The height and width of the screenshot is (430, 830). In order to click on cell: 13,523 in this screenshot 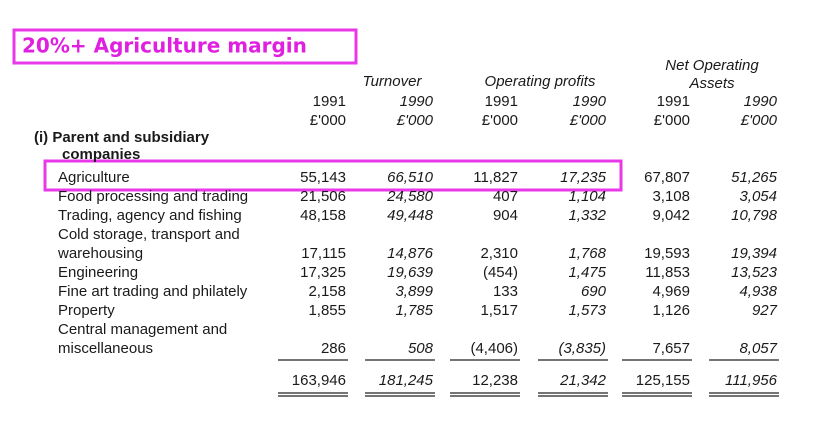, I will do `click(754, 272)`.